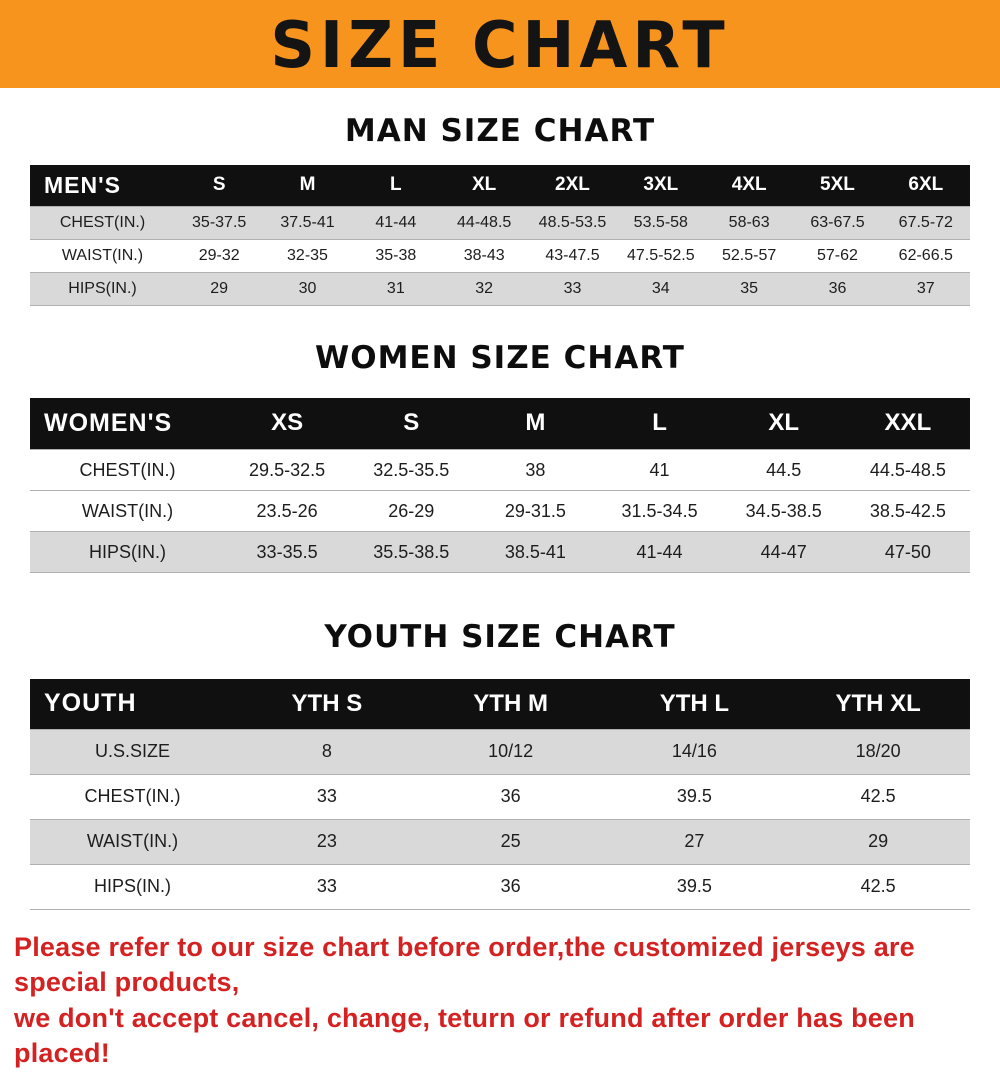 This screenshot has height=1072, width=1000. I want to click on size-value: 57-62, so click(837, 255).